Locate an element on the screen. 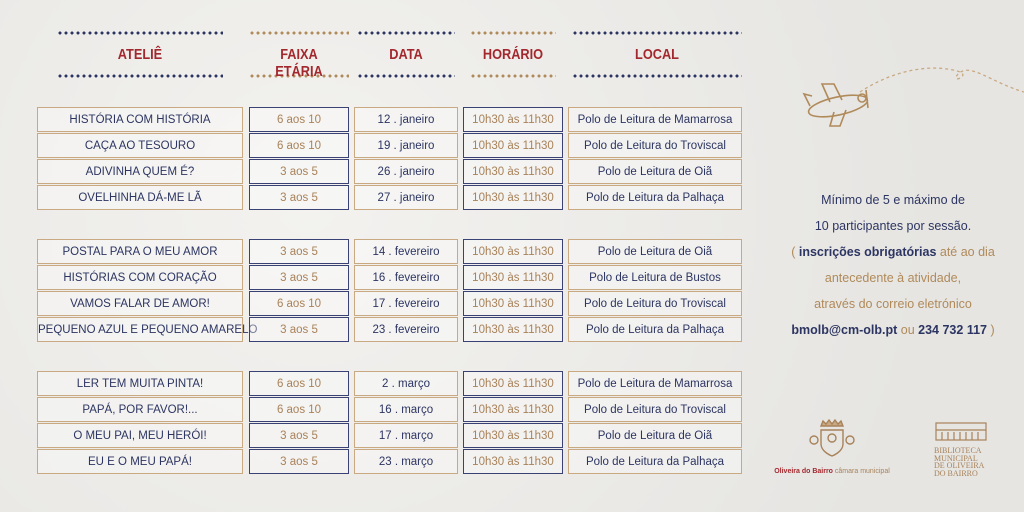 The height and width of the screenshot is (512, 1024). bracket: ( is located at coordinates (795, 252).